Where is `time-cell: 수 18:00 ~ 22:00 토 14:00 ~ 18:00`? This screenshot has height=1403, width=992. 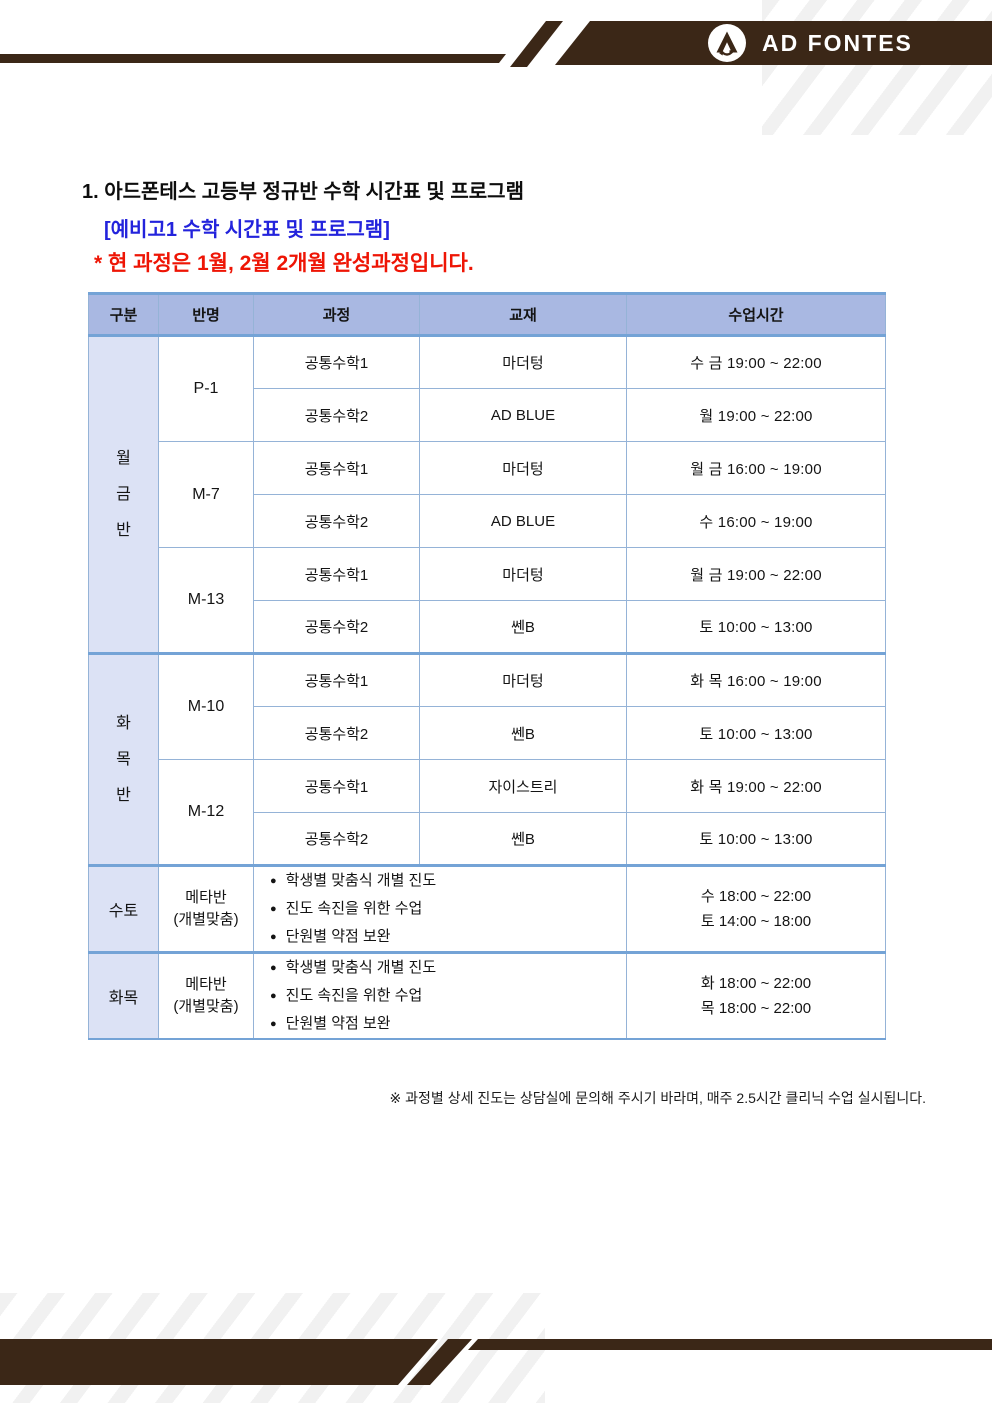 time-cell: 수 18:00 ~ 22:00 토 14:00 ~ 18:00 is located at coordinates (756, 908).